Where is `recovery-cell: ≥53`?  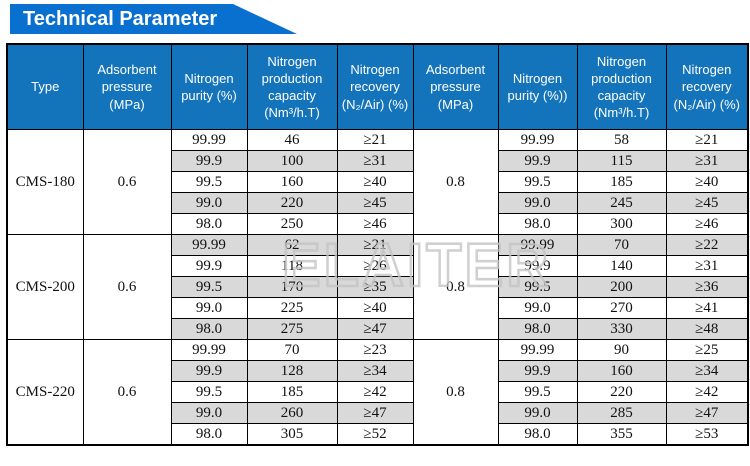 recovery-cell: ≥53 is located at coordinates (707, 434).